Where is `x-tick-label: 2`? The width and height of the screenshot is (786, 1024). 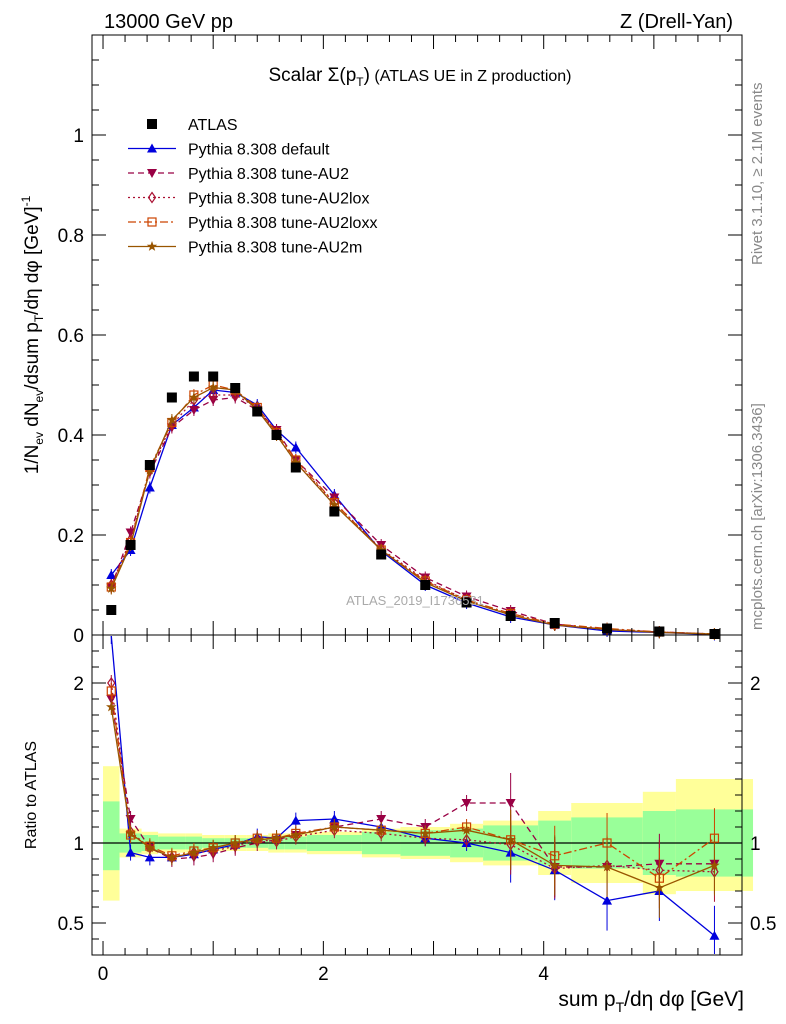 x-tick-label: 2 is located at coordinates (323, 974).